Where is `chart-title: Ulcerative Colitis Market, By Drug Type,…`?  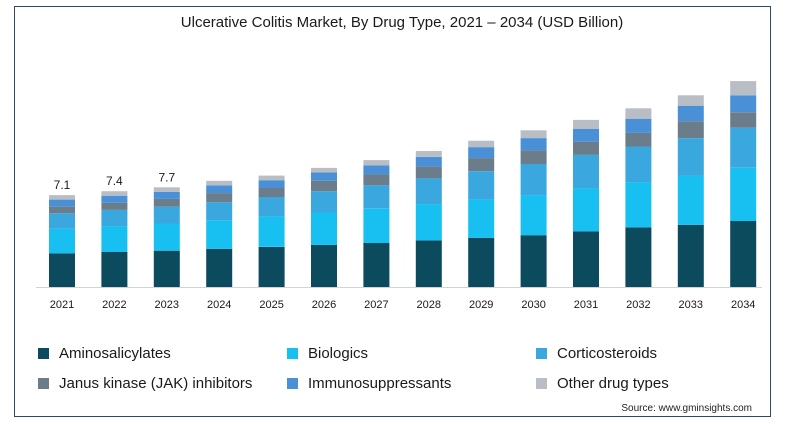 chart-title: Ulcerative Colitis Market, By Drug Type,… is located at coordinates (402, 22).